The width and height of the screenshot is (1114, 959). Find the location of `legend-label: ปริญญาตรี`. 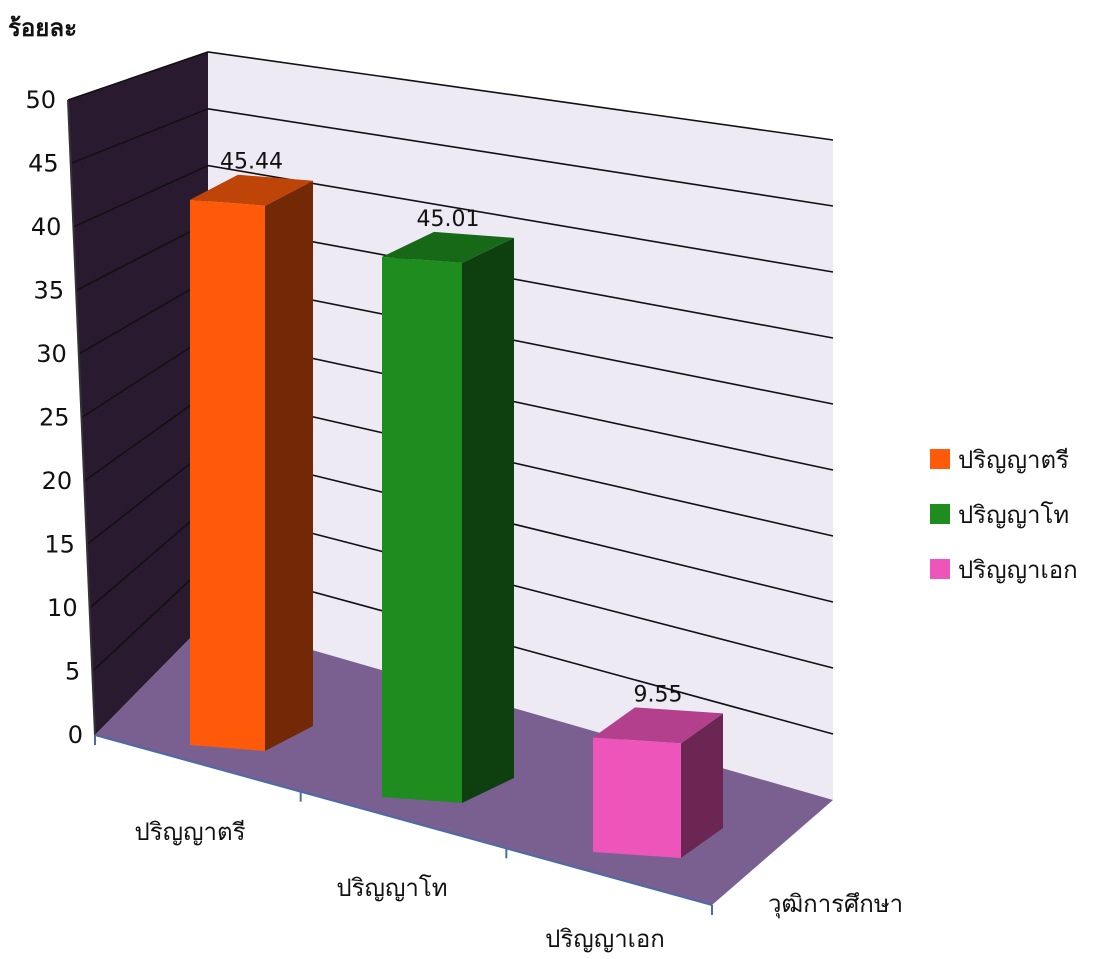

legend-label: ปริญญาตรี is located at coordinates (1013, 459).